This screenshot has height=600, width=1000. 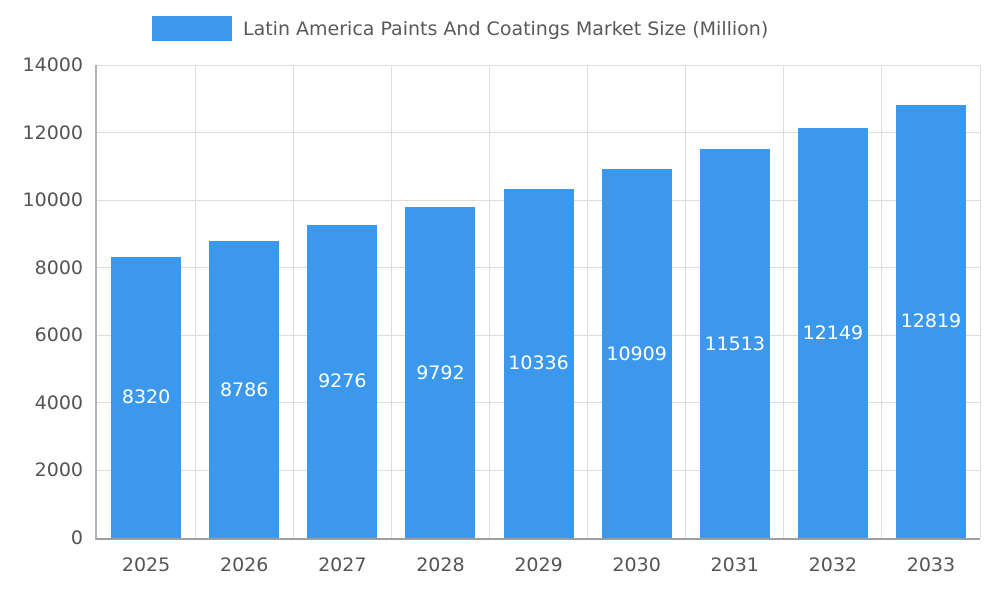 I want to click on legend-swatch, so click(x=192, y=28).